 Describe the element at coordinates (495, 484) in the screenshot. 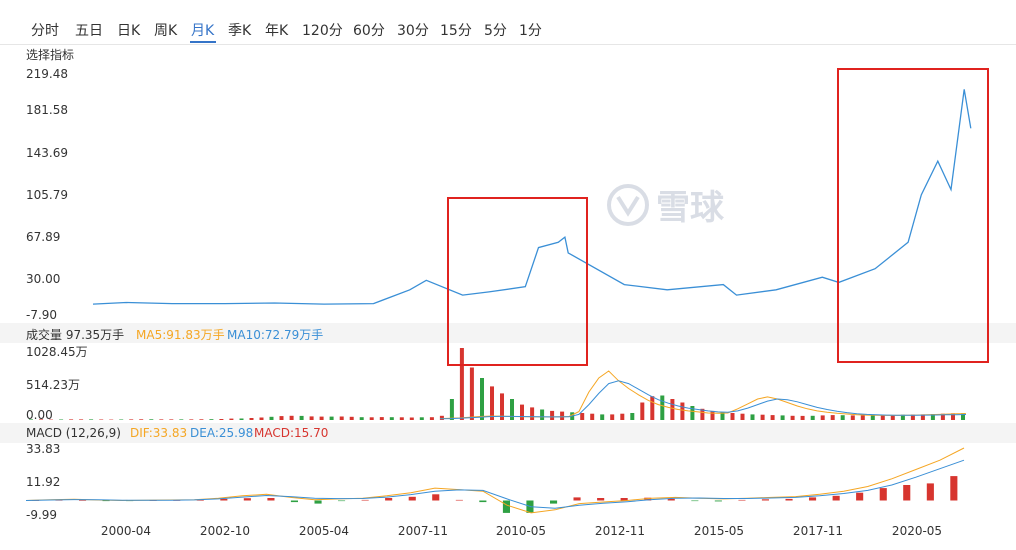

I see `macd-dea-line` at that location.